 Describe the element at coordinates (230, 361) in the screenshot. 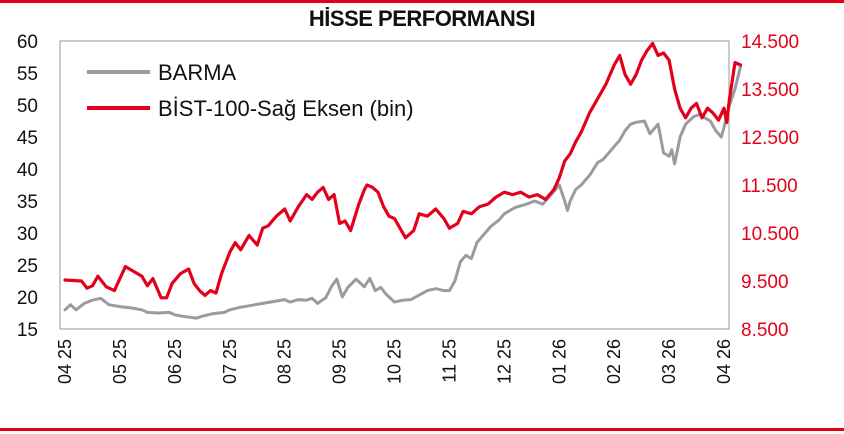

I see `x-axis-tick-label: 07 25` at that location.